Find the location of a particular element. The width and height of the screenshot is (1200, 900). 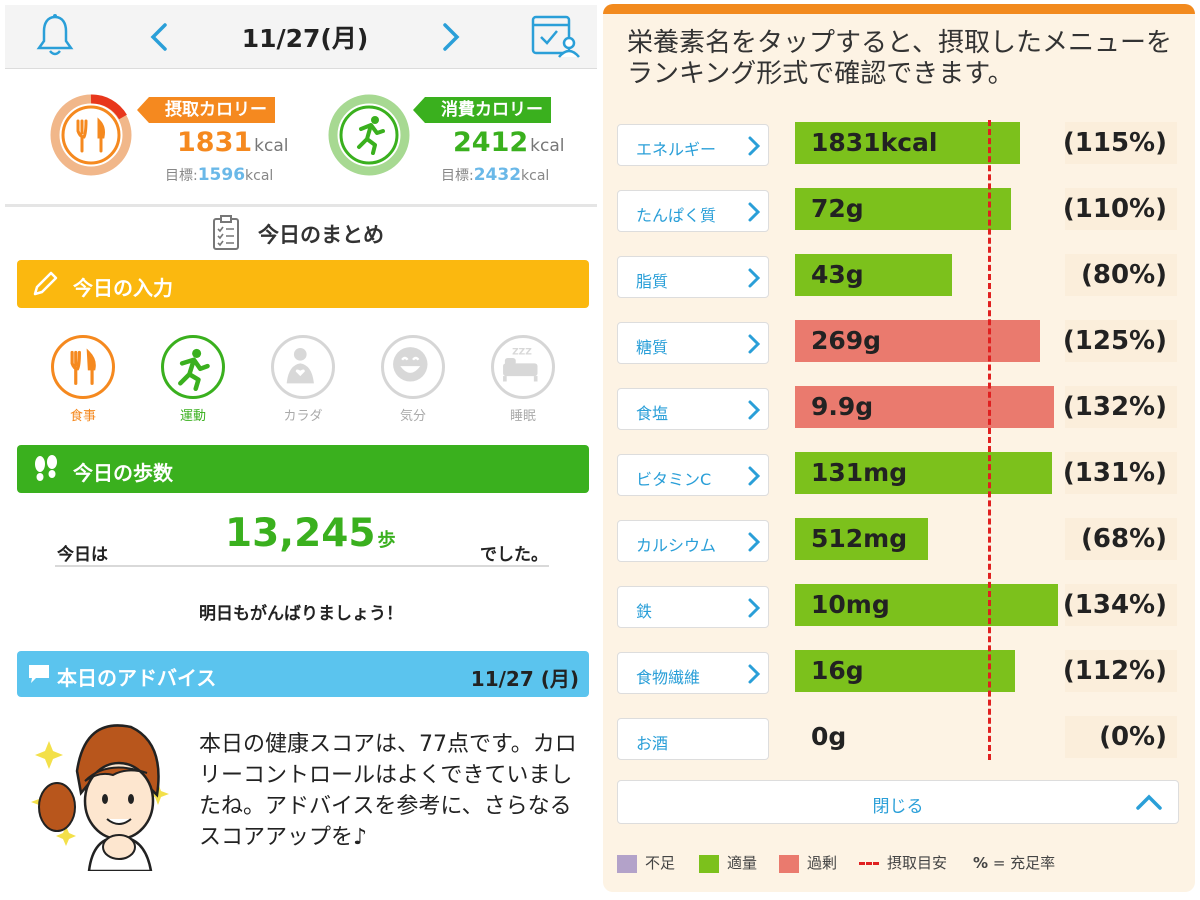

nutrient-name-button: たんぱく質 is located at coordinates (693, 211).